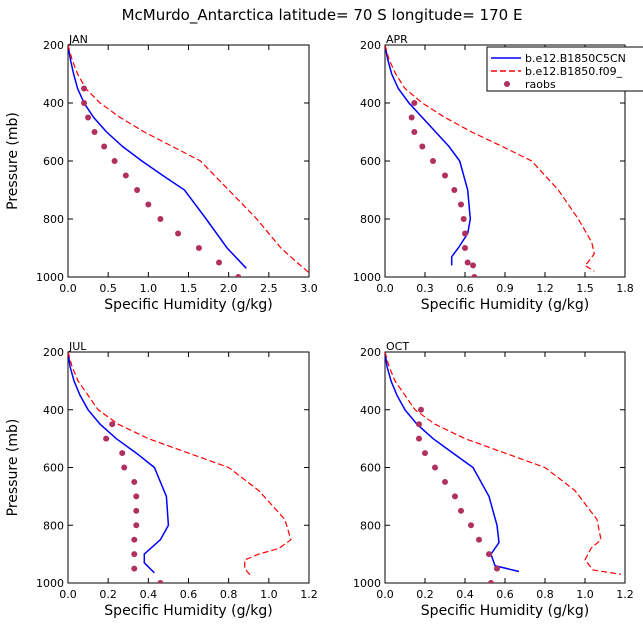  Describe the element at coordinates (13, 161) in the screenshot. I see `y-axis-label: Pressure (mb)` at that location.